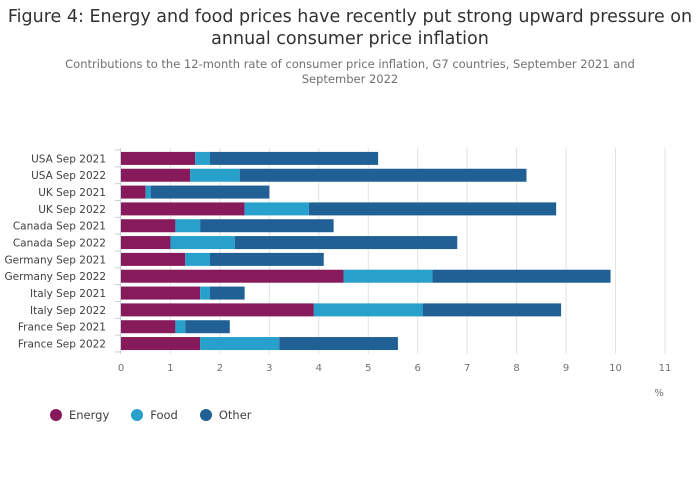 This screenshot has width=700, height=502. Describe the element at coordinates (418, 368) in the screenshot. I see `x-tick-label: 6` at that location.